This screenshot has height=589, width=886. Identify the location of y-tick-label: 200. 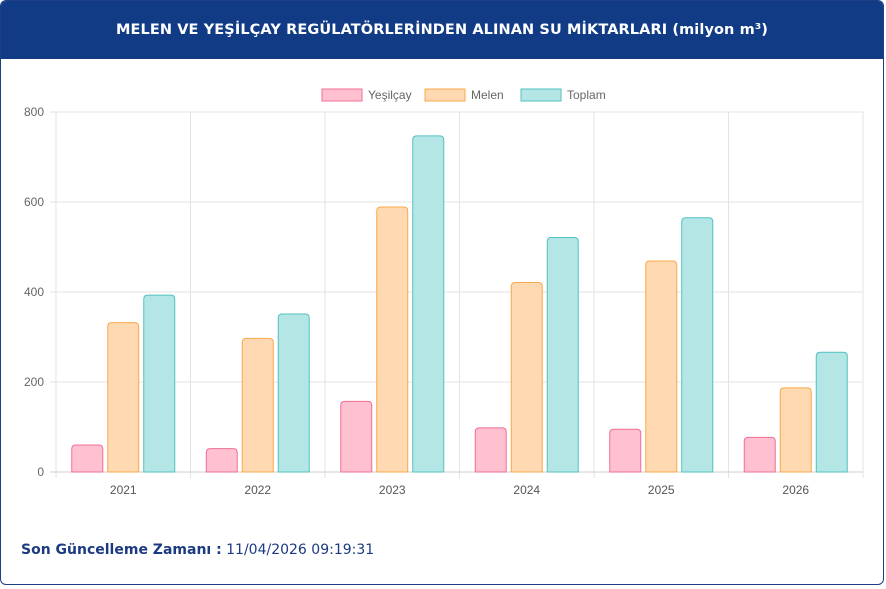
(34, 382).